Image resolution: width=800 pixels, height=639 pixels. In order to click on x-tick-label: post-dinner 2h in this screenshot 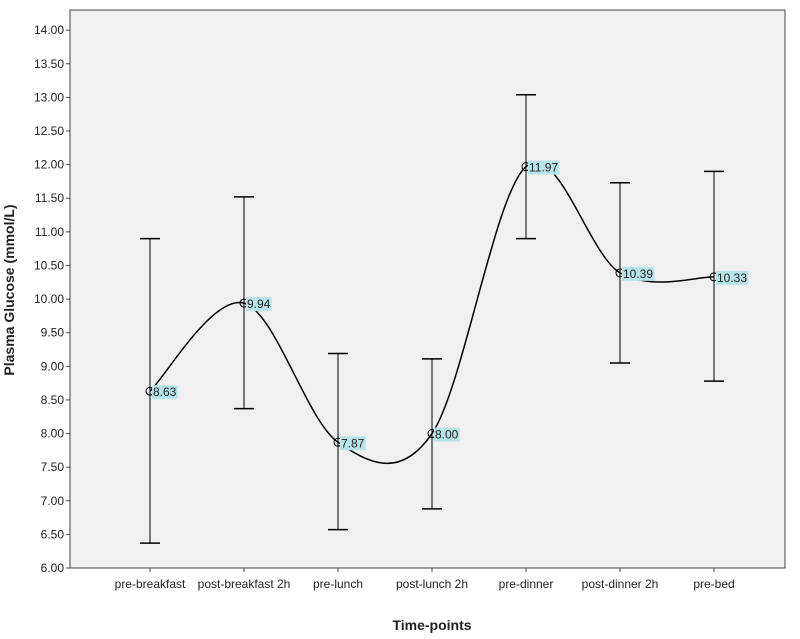, I will do `click(620, 584)`.